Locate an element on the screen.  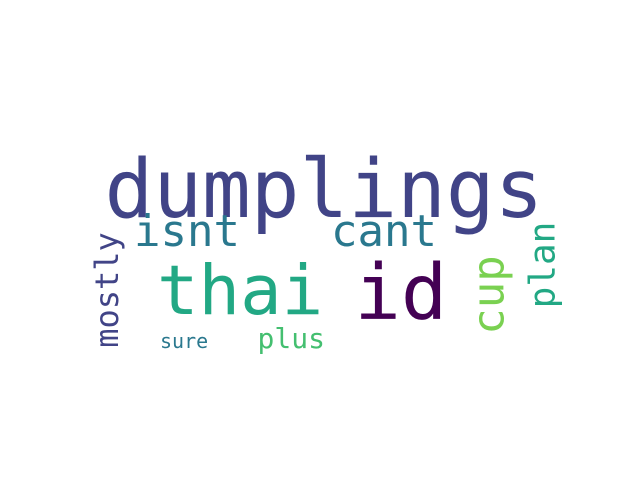
word-sure: sure is located at coordinates (184, 341).